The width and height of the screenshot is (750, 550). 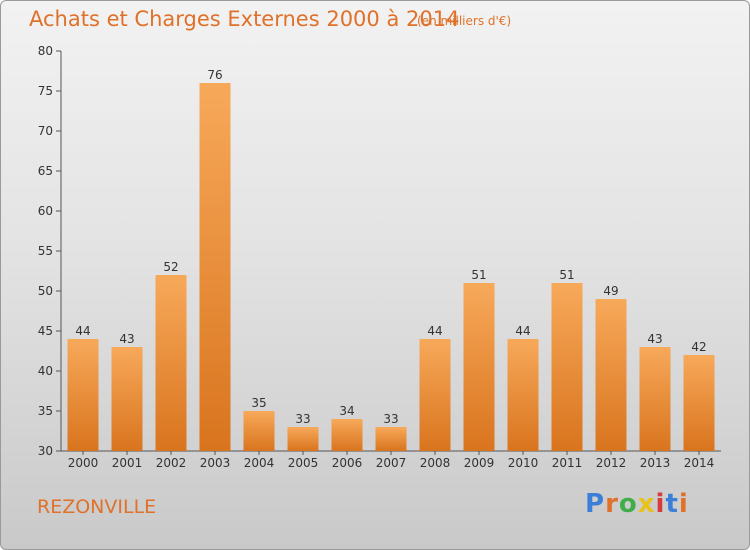 What do you see at coordinates (646, 504) in the screenshot?
I see `logo-letter: x` at bounding box center [646, 504].